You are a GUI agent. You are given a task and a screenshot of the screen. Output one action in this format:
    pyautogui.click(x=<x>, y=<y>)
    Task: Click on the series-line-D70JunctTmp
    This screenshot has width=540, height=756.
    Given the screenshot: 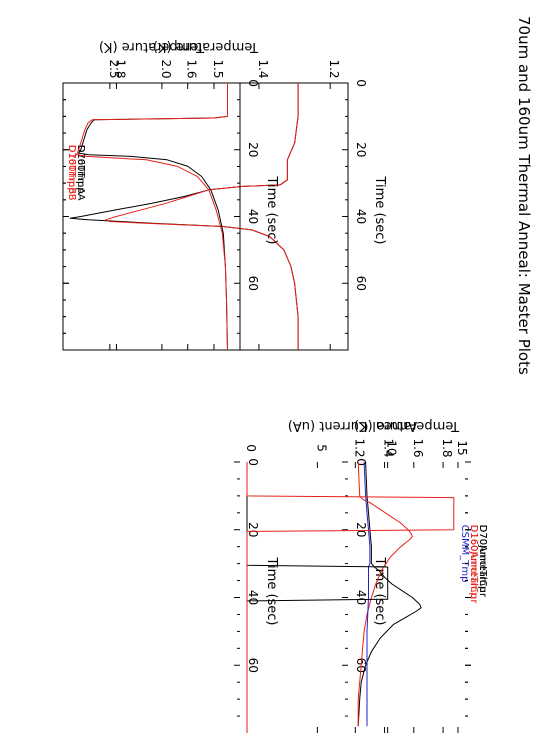 What is the action you would take?
    pyautogui.click(x=389, y=594)
    